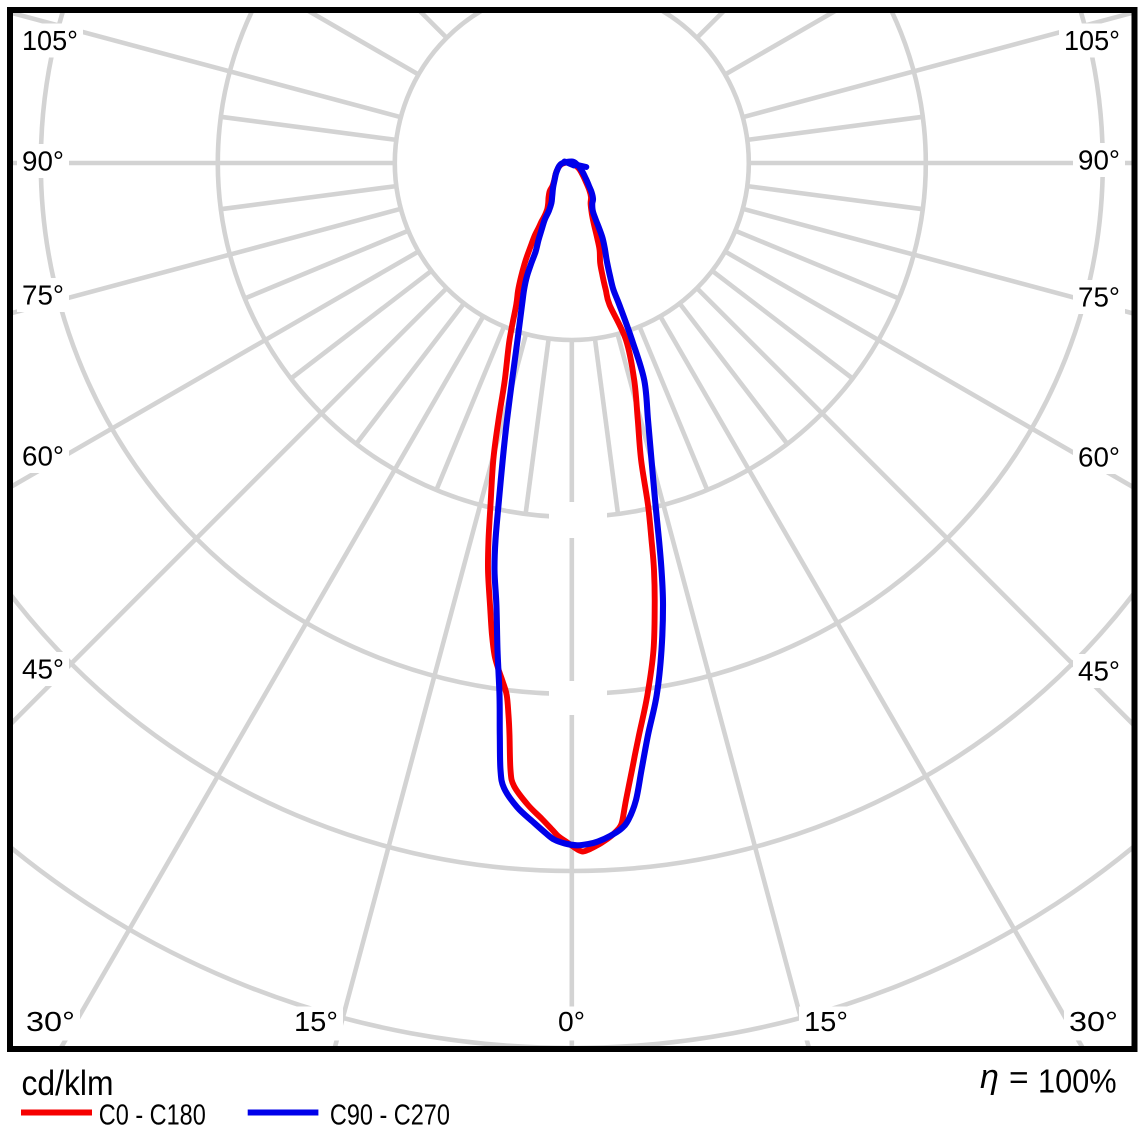  Describe the element at coordinates (390, 1116) in the screenshot. I see `svg-text: C90 - C270` at that location.